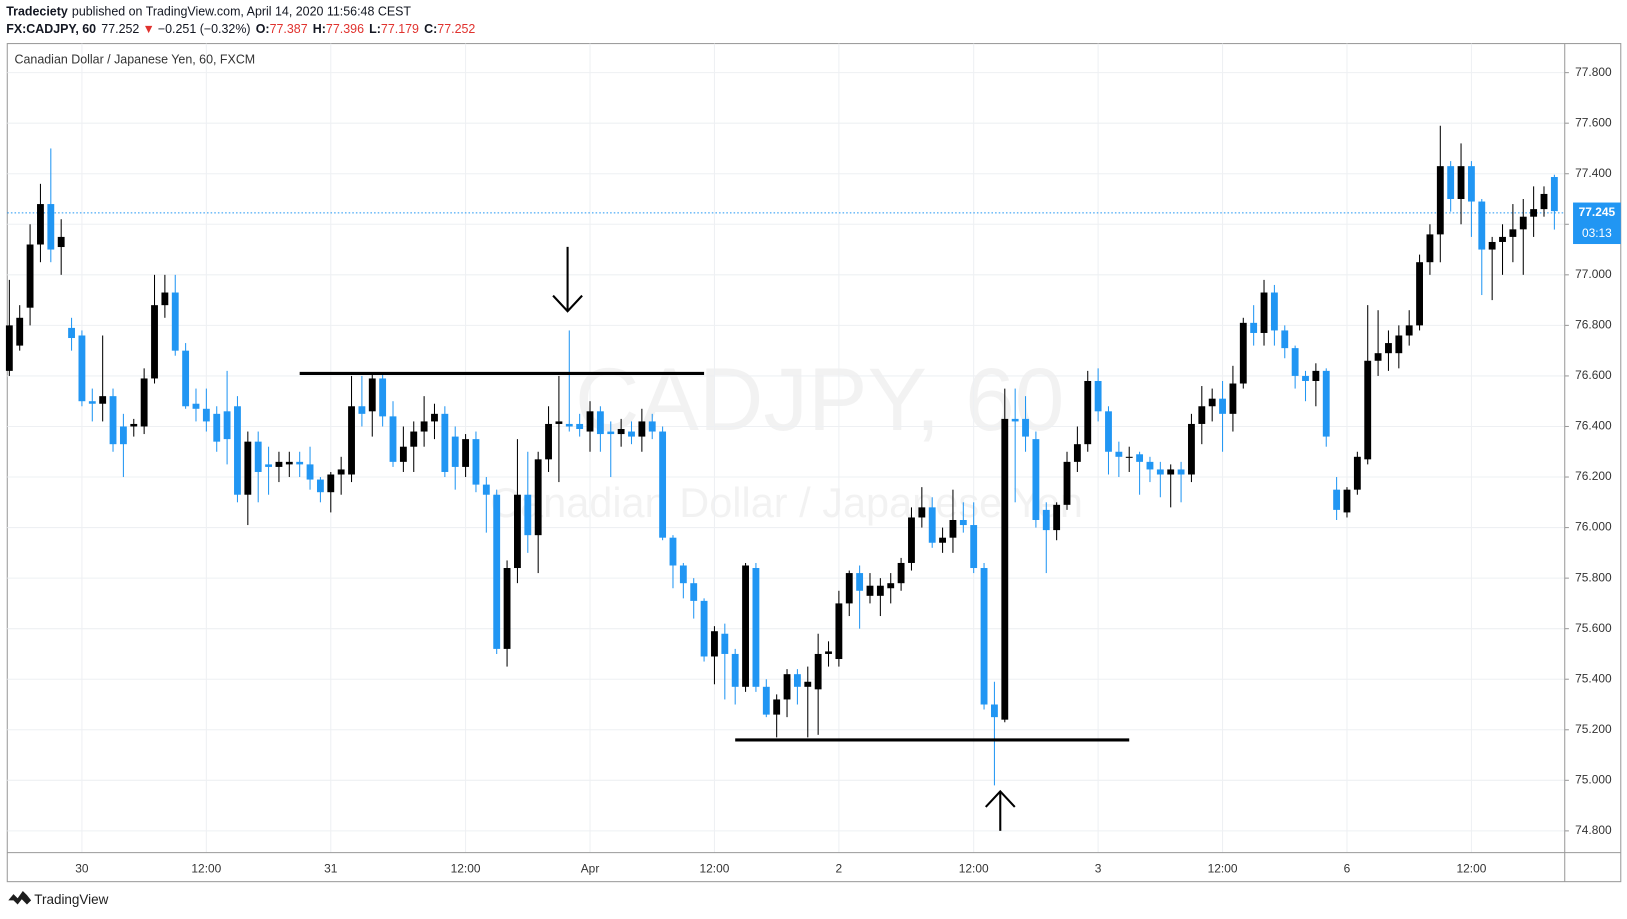  Describe the element at coordinates (1597, 212) in the screenshot. I see `last-price-label: 77.245` at that location.